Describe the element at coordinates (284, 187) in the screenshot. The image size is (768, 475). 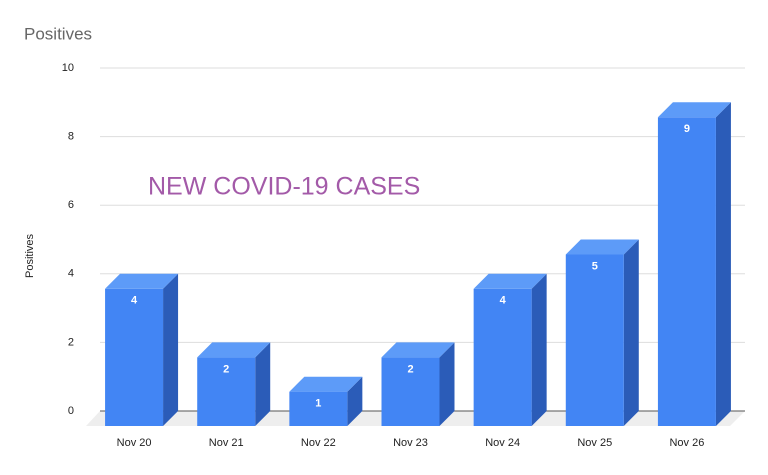
I see `annotation: NEW COVID-19 CASES` at that location.